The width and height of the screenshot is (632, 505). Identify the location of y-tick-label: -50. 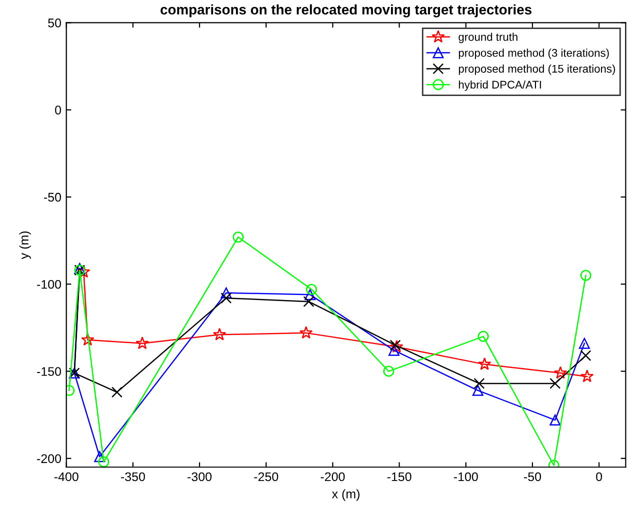
(53, 197).